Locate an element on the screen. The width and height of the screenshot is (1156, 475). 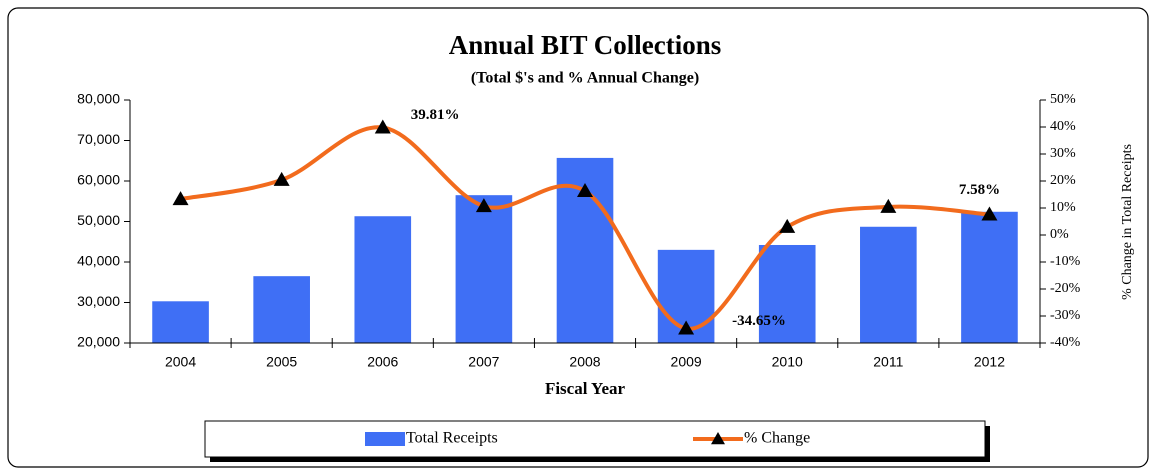
data-label: 7.58% is located at coordinates (979, 190).